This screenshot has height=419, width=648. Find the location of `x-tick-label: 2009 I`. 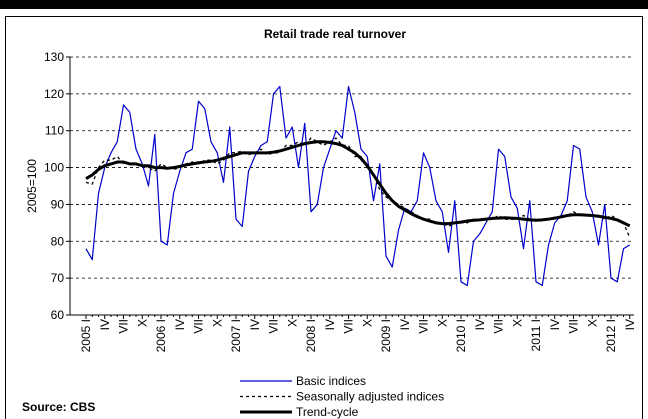

x-tick-label: 2009 I is located at coordinates (386, 335).